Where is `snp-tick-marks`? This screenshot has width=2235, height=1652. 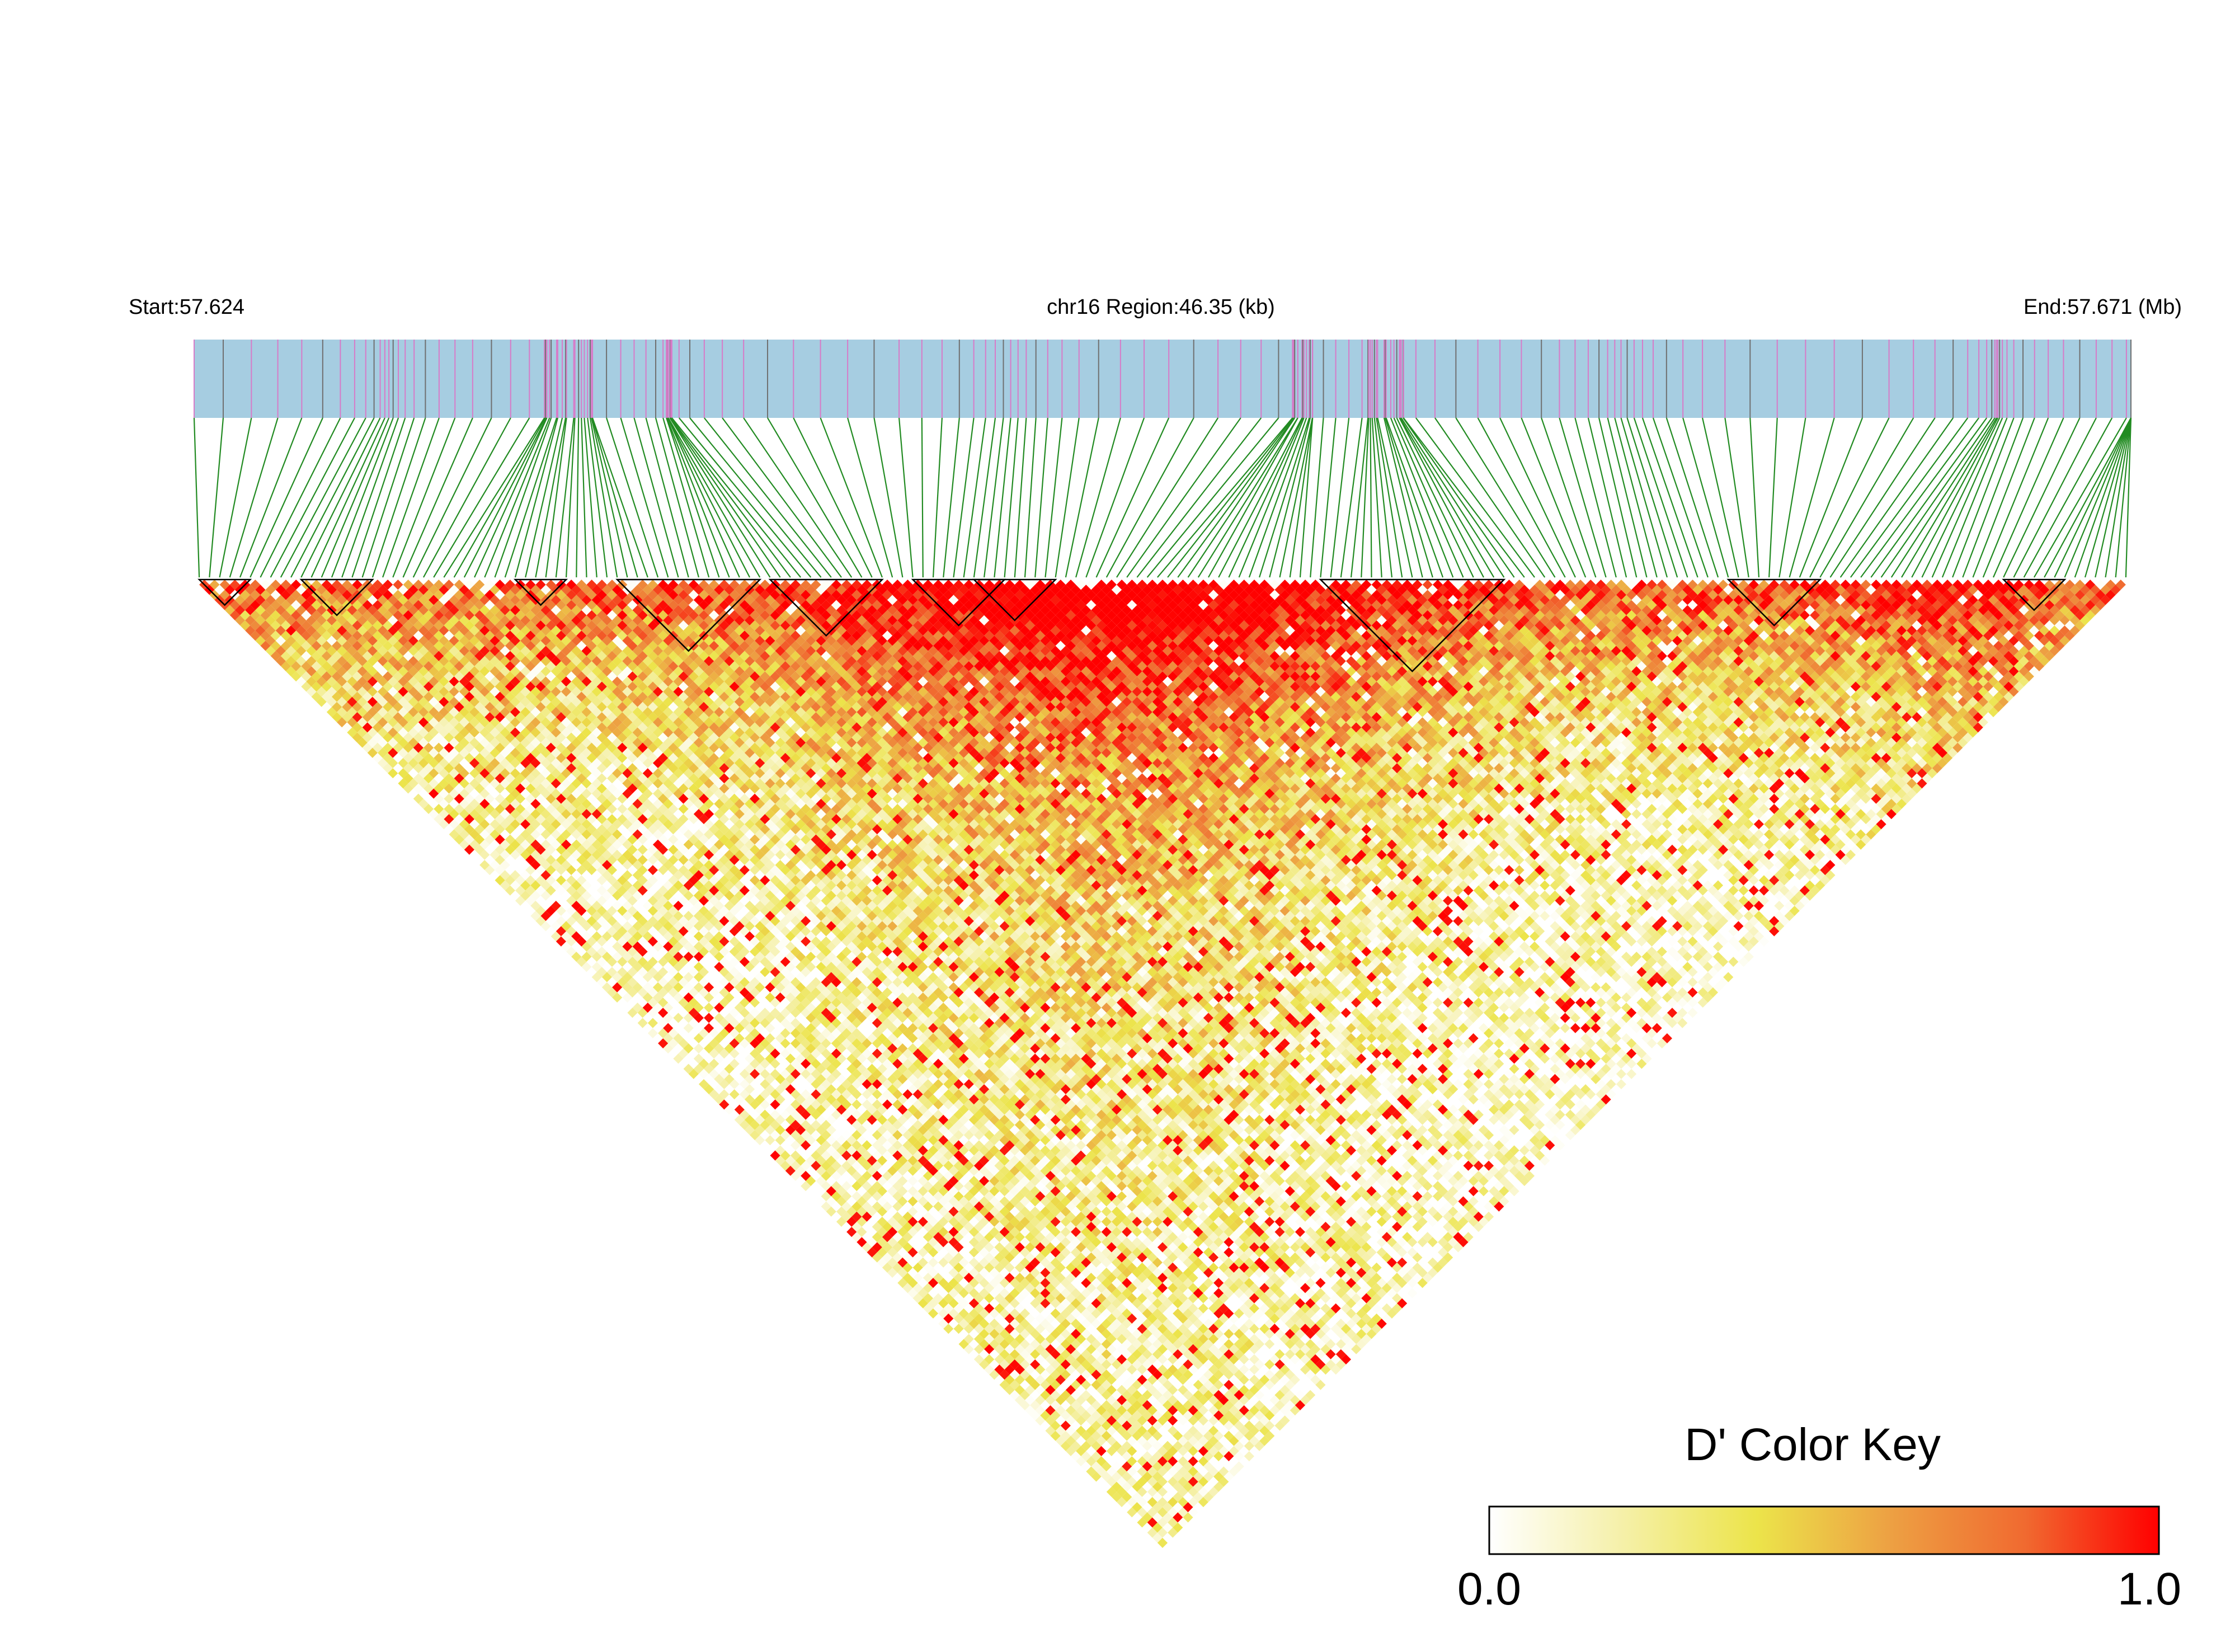
snp-tick-marks is located at coordinates (1163, 379).